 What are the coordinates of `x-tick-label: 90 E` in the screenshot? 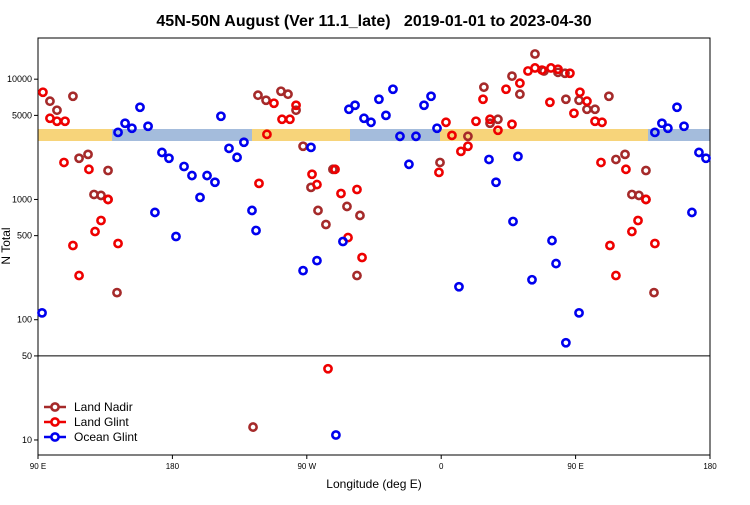 It's located at (575, 466).